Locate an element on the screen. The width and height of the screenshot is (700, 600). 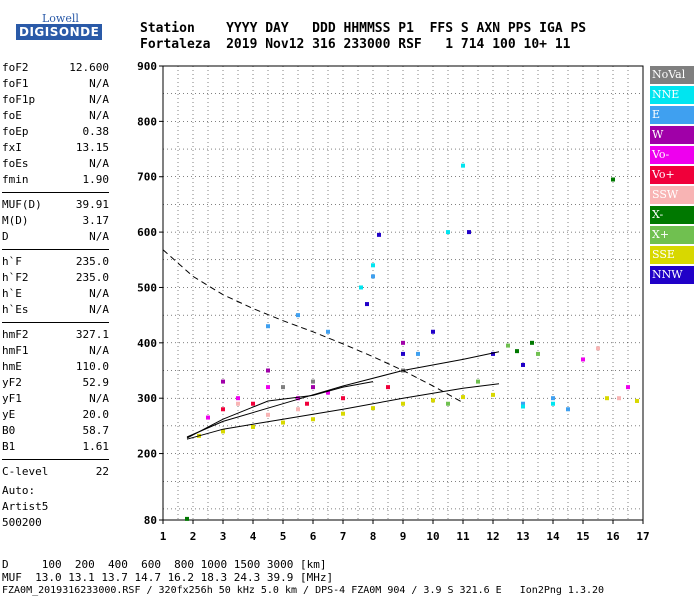
param-value: 52.9 is located at coordinates (96, 382).